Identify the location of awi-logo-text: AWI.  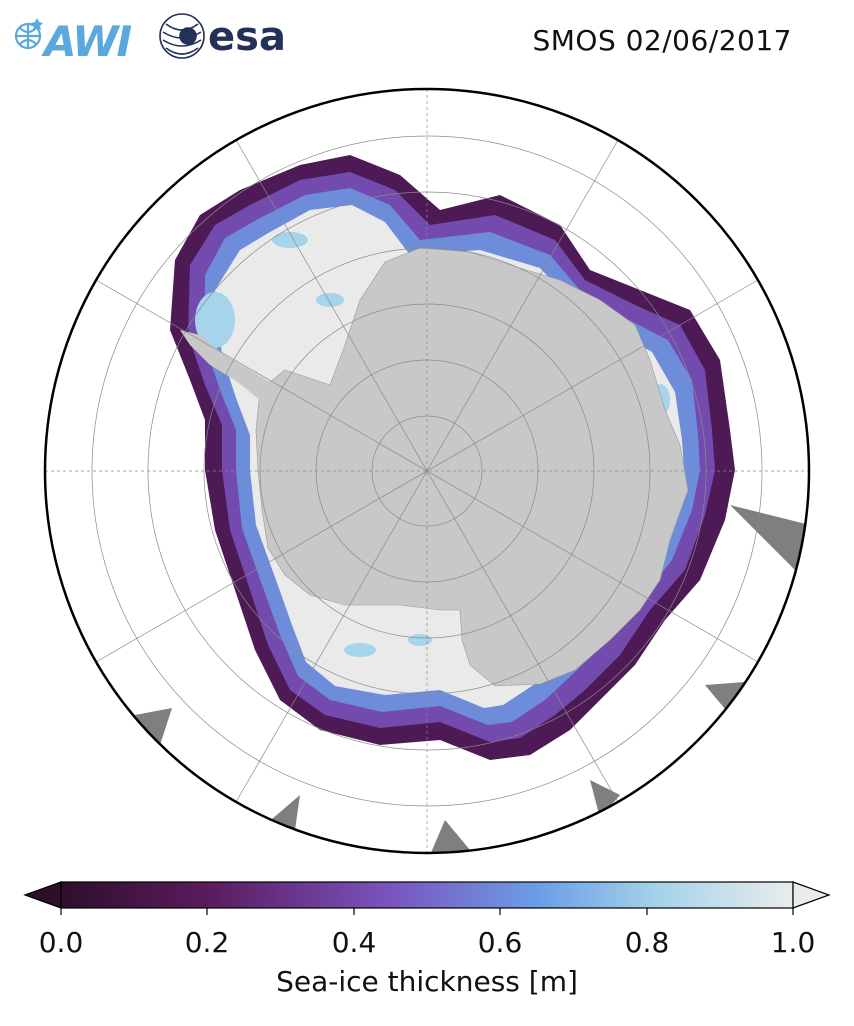
(86, 38).